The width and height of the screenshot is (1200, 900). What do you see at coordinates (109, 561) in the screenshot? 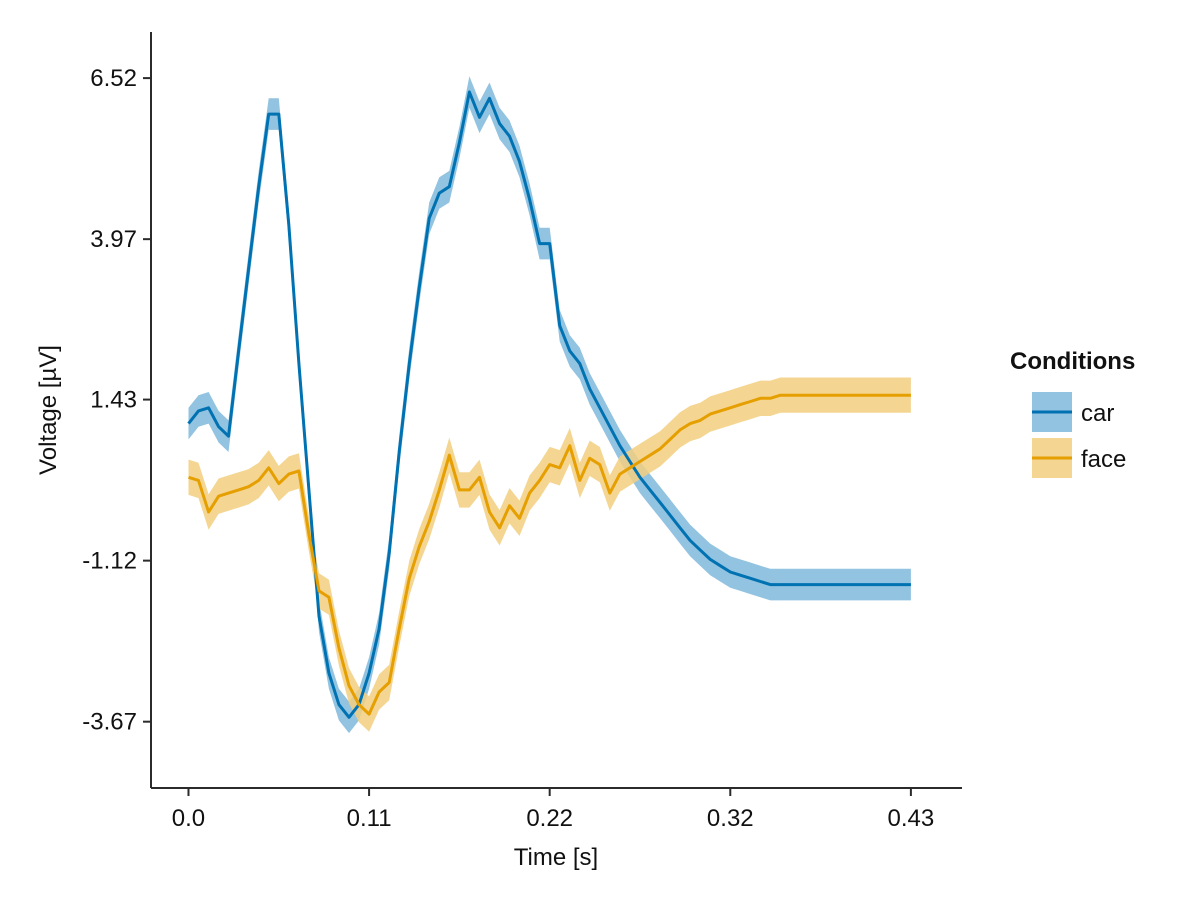
I see `y-tick-label: -1.12` at bounding box center [109, 561].